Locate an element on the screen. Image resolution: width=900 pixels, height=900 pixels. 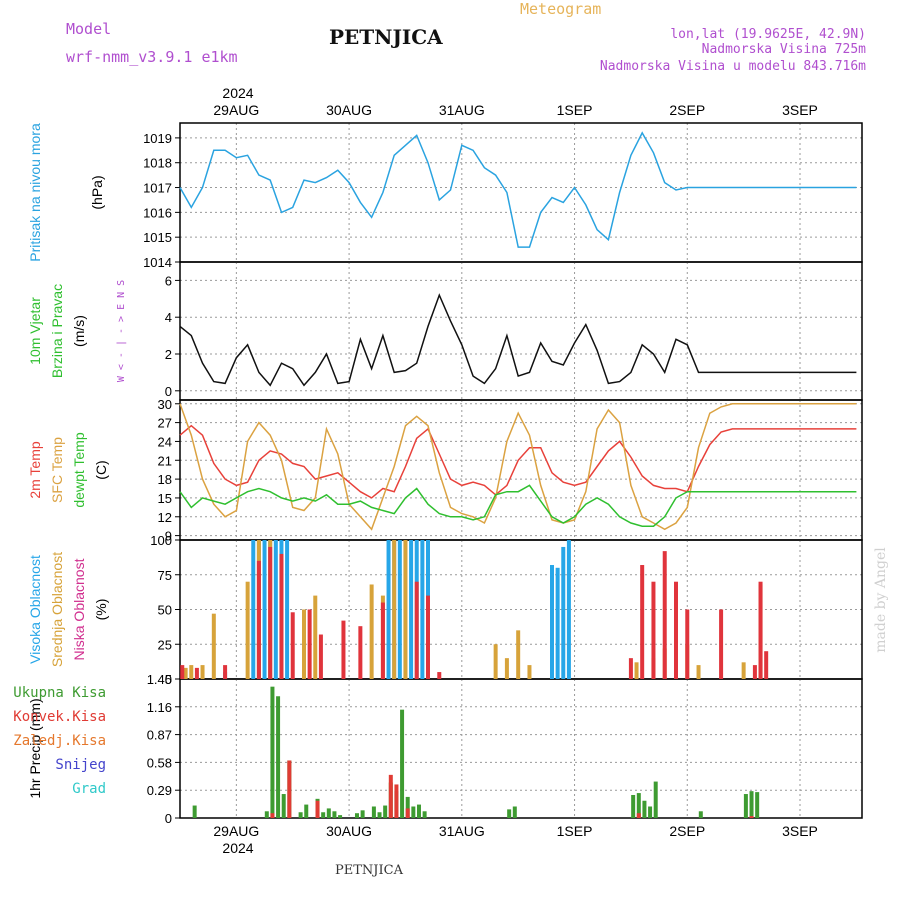
x-day-label: 3SEP is located at coordinates (800, 831).